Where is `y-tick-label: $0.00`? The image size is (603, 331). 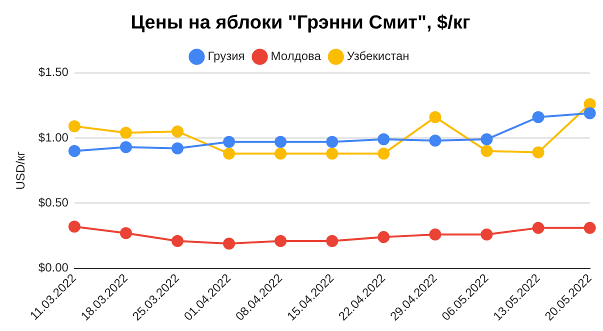
y-tick-label: $0.00 is located at coordinates (53, 267).